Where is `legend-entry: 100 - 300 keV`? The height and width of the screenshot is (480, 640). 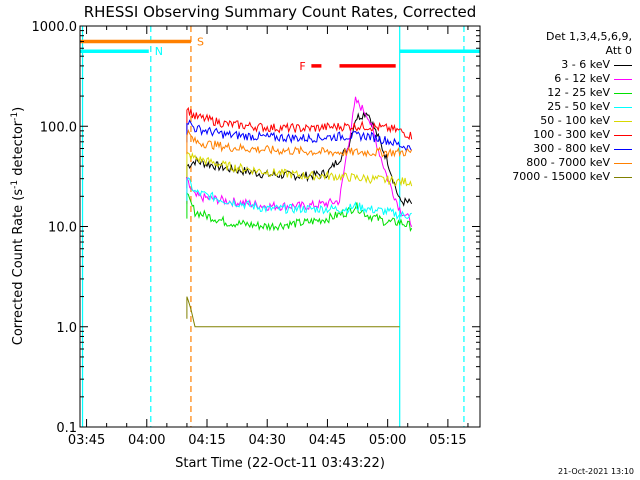 legend-entry: 100 - 300 keV is located at coordinates (551, 135).